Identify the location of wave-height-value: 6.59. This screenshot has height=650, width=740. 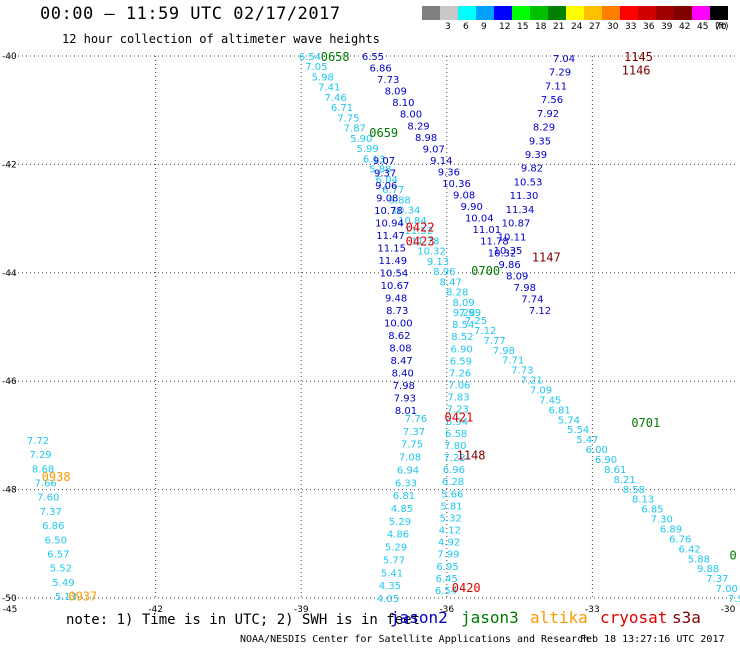
(461, 361).